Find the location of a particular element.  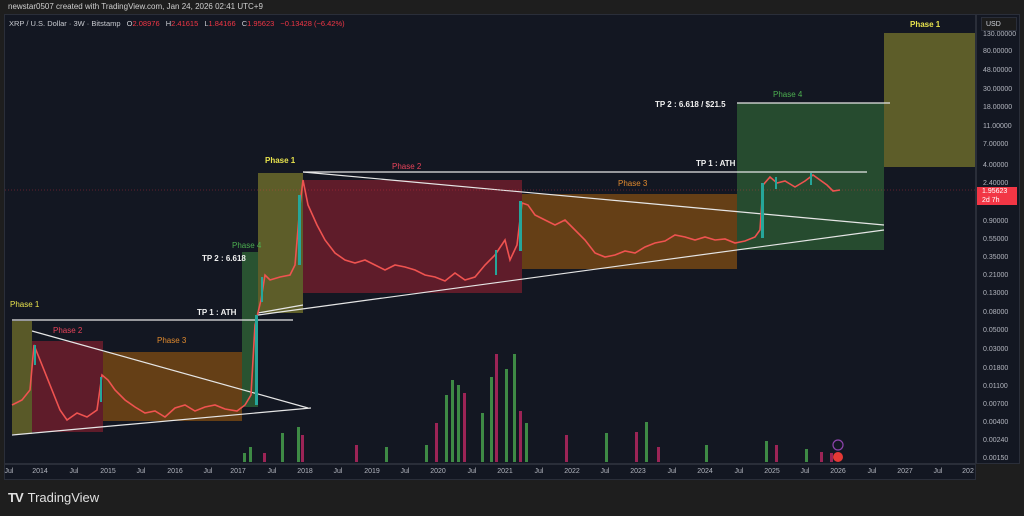

price-tick: 0.55000 is located at coordinates (996, 239).